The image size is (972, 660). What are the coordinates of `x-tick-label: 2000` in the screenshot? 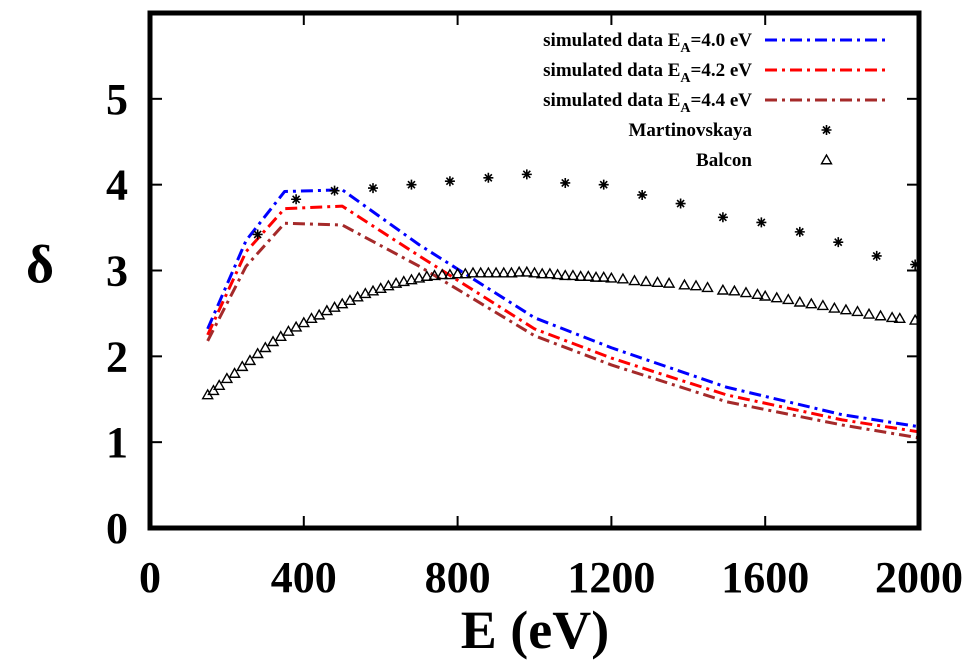 It's located at (919, 577).